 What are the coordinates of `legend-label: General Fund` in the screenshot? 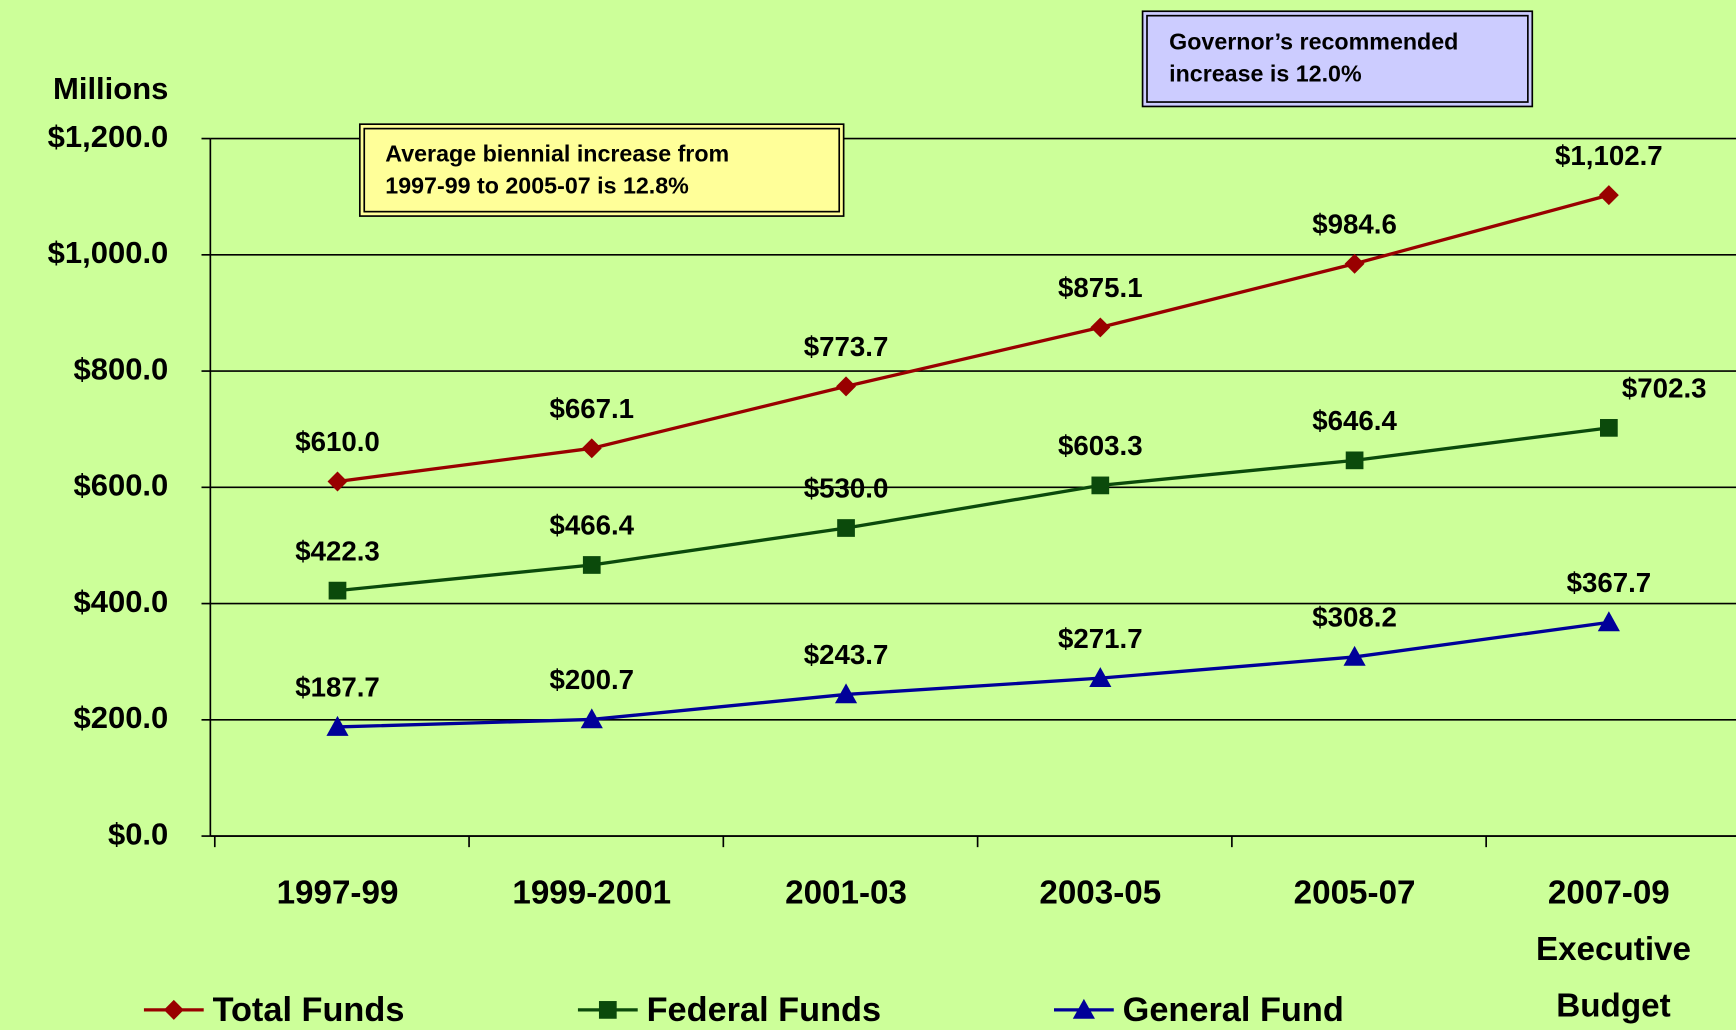 It's located at (1233, 1010).